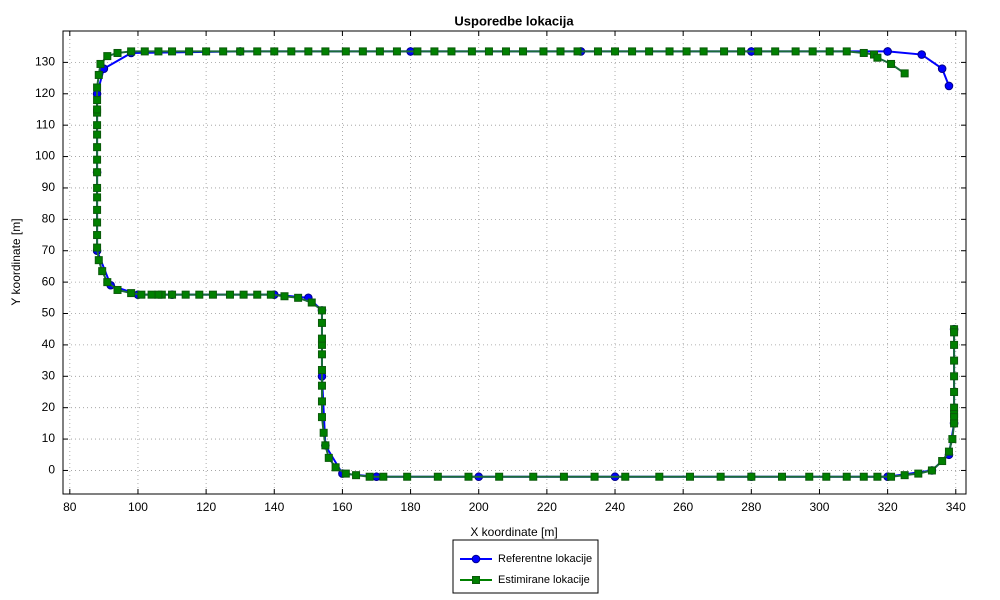 The width and height of the screenshot is (1000, 600). Describe the element at coordinates (819, 507) in the screenshot. I see `x-tick-label: 300` at that location.